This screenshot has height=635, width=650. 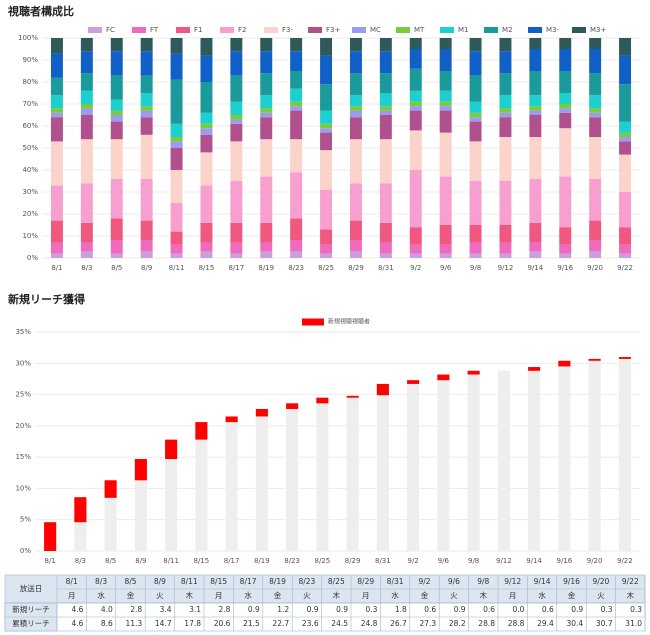 What do you see at coordinates (154, 30) in the screenshot?
I see `legend-label: FT` at bounding box center [154, 30].